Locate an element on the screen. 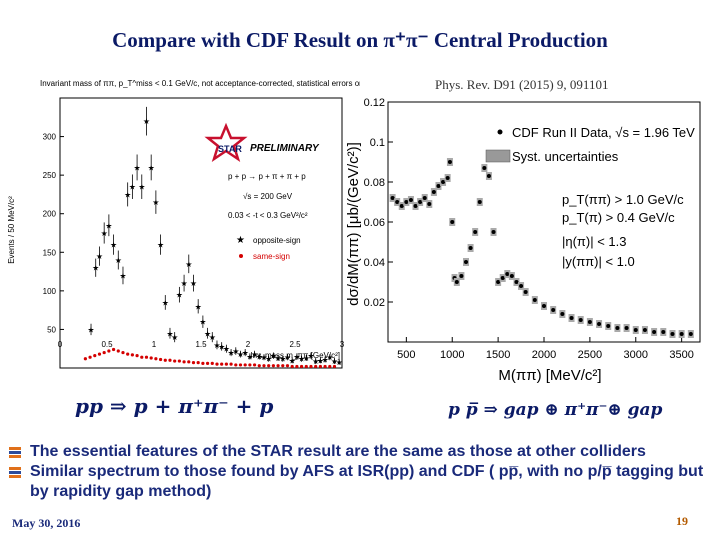  cdf-x-tick-label: 1000 is located at coordinates (452, 355).